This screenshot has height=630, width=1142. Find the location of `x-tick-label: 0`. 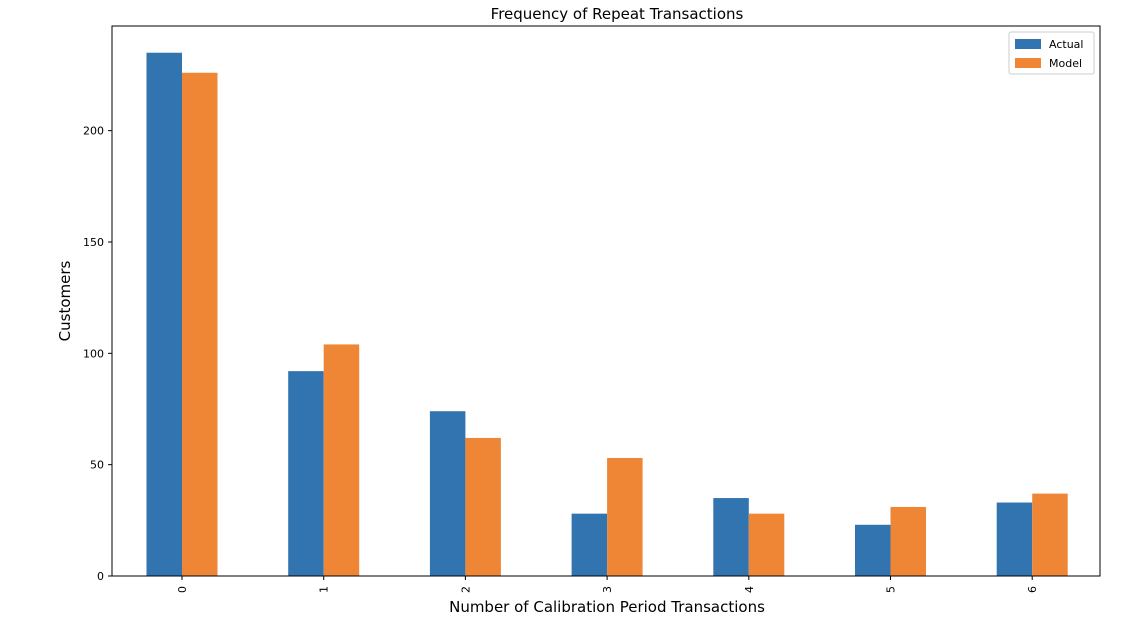

x-tick-label: 0 is located at coordinates (182, 589).